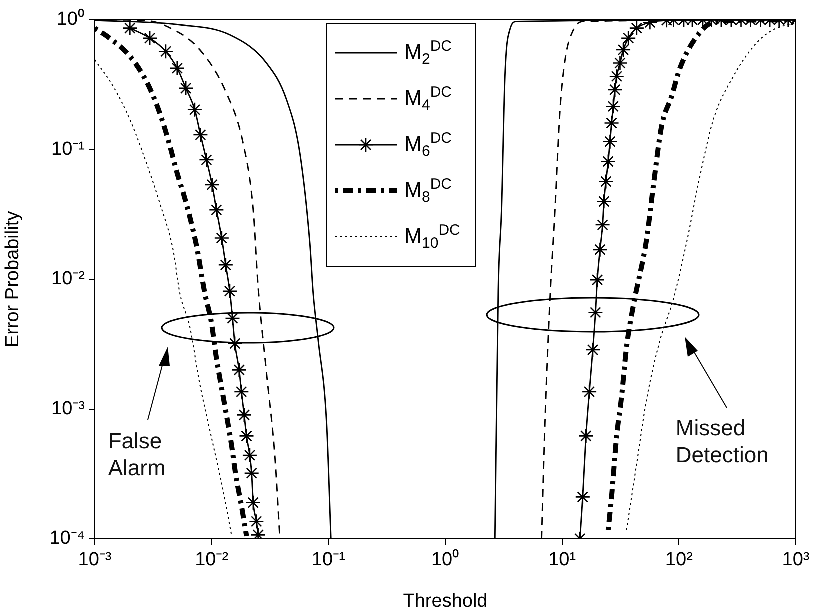 Image resolution: width=817 pixels, height=615 pixels. Describe the element at coordinates (137, 454) in the screenshot. I see `annotation: False Alarm` at that location.